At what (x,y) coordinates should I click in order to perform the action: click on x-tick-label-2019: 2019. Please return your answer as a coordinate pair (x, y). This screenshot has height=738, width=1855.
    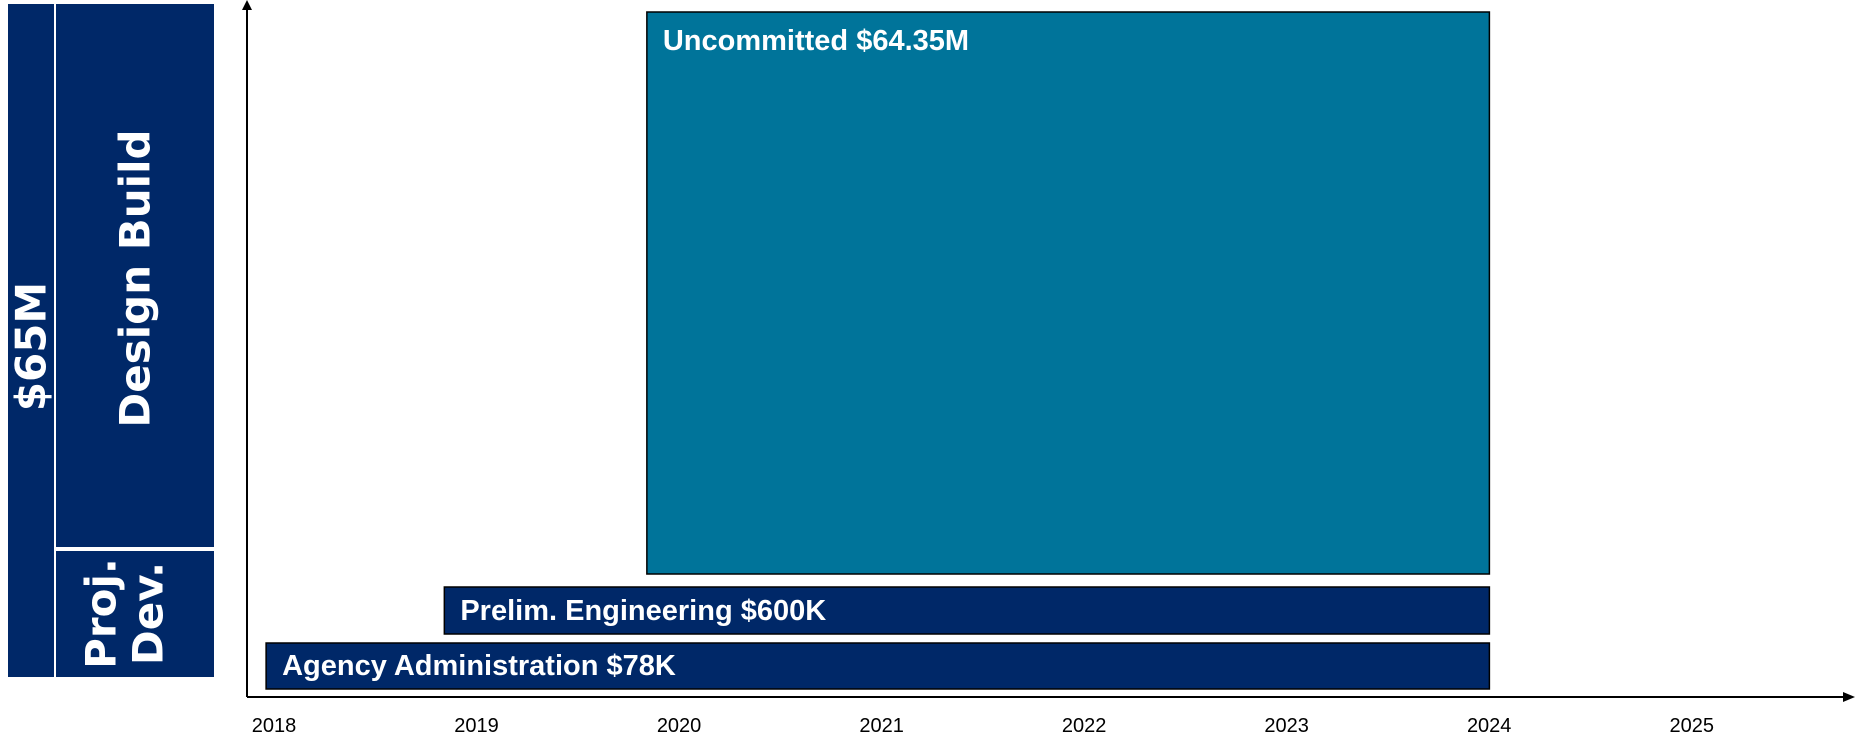
    Looking at the image, I should click on (476, 726).